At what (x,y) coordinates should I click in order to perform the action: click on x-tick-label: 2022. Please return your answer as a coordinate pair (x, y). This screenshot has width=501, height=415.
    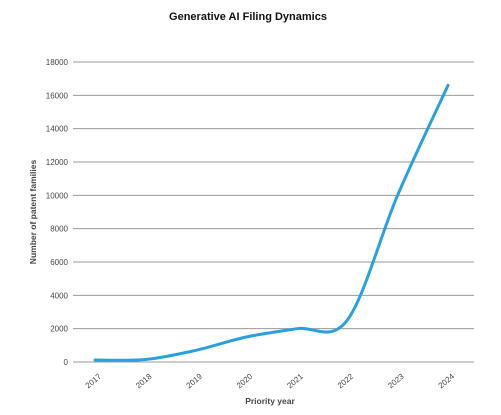
    Looking at the image, I should click on (346, 381).